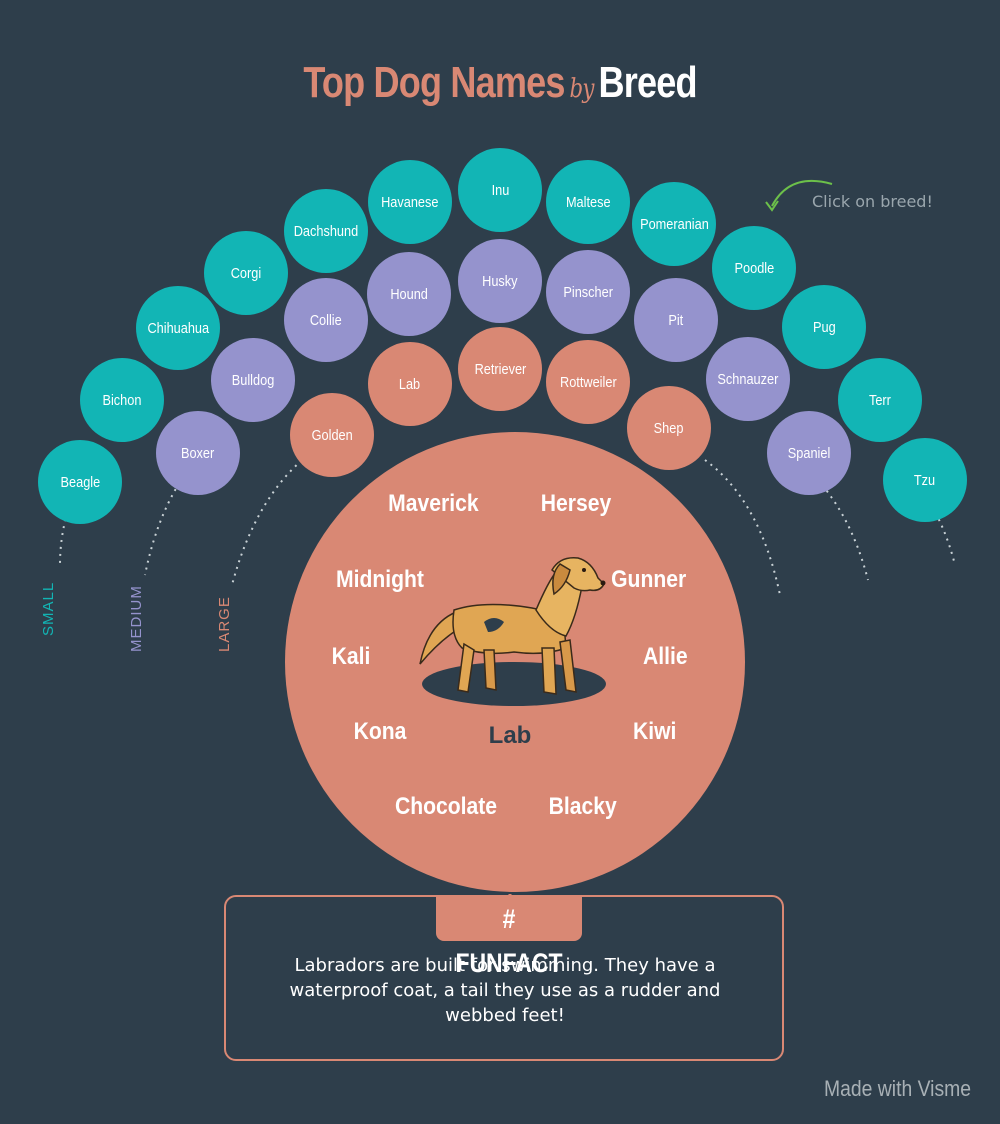  I want to click on dog-name-4: Gunner, so click(649, 579).